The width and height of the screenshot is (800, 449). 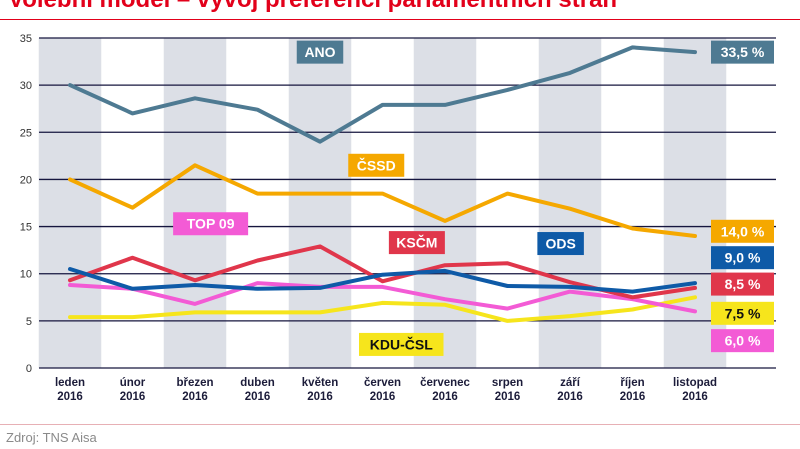 I want to click on y-tick-30: 30, so click(x=26, y=86).